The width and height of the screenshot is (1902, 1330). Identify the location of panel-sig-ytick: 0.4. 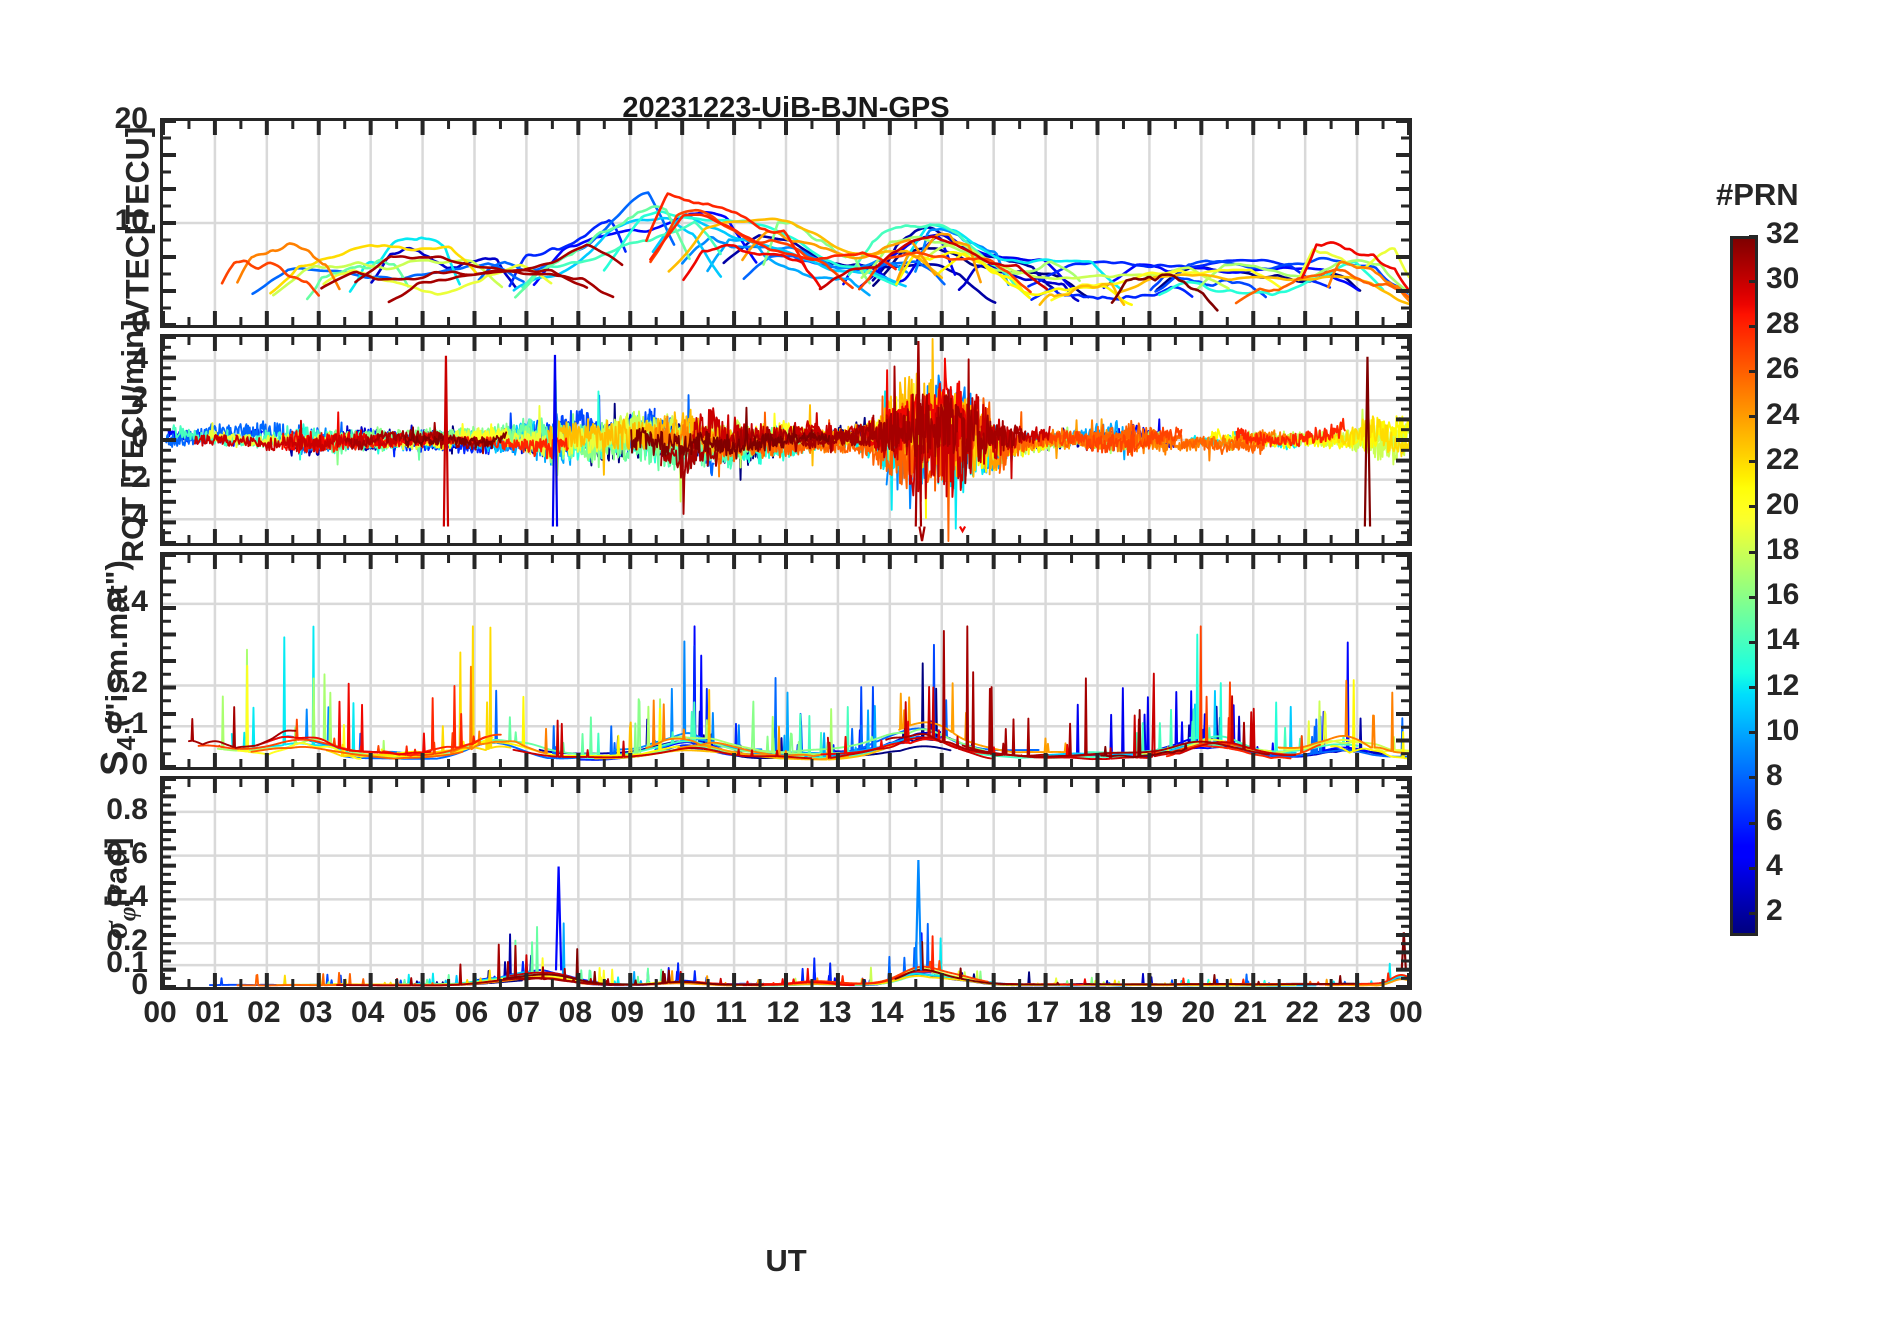
(127, 897).